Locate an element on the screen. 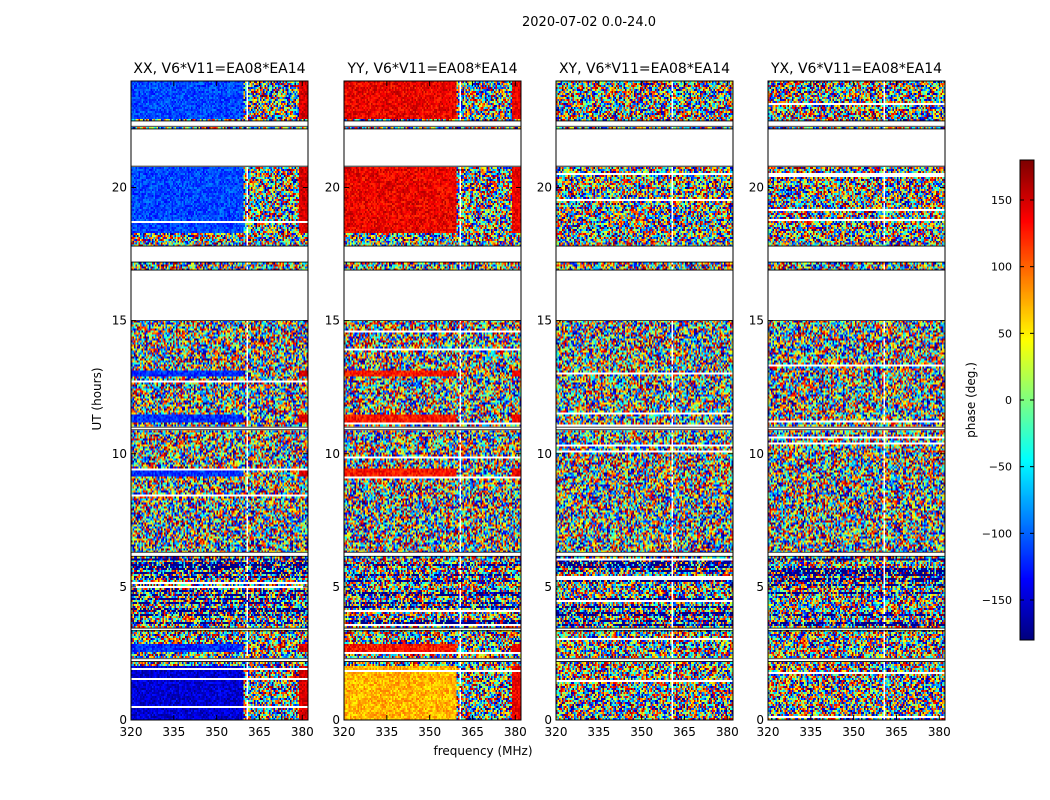  x-axis-label: frequency (MHz) is located at coordinates (482, 751).